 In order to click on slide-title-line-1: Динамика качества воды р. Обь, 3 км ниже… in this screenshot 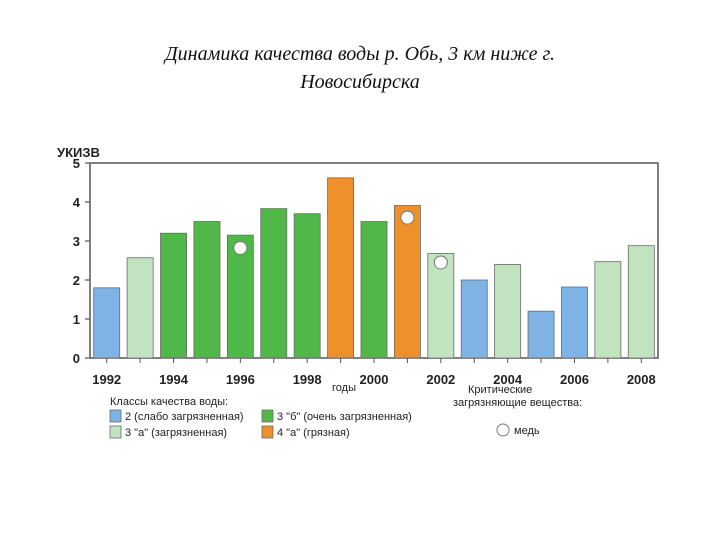, I will do `click(360, 54)`.